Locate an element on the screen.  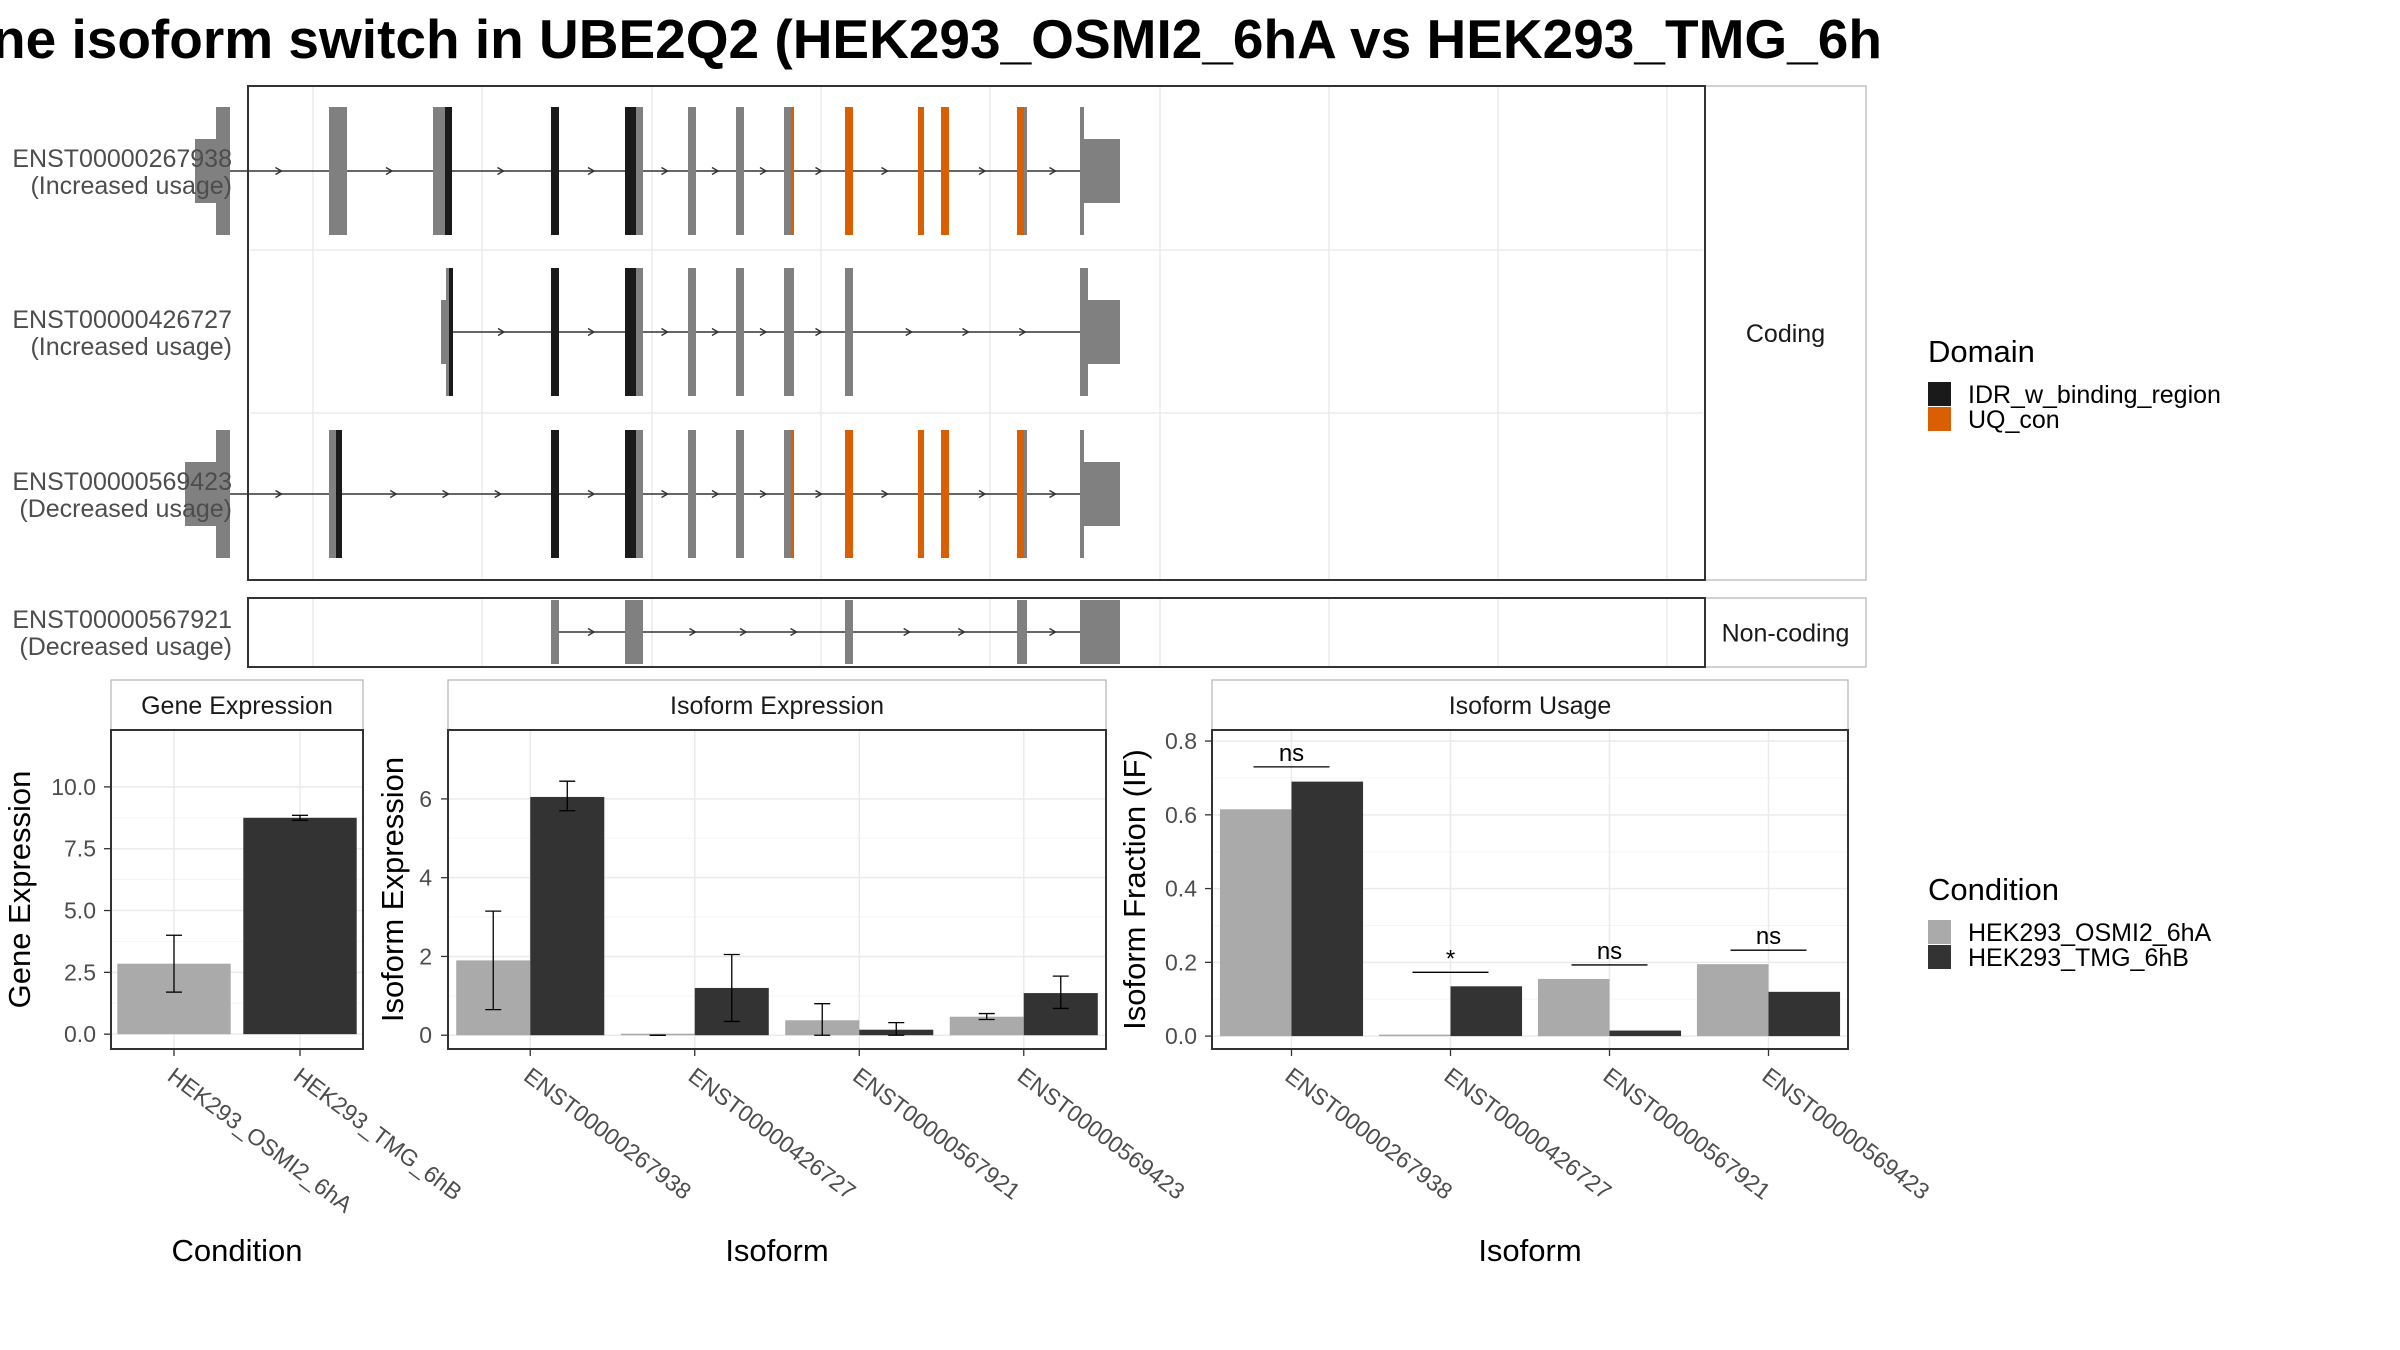
y-axis-title: Isoform Fraction (IF) is located at coordinates (1134, 889).